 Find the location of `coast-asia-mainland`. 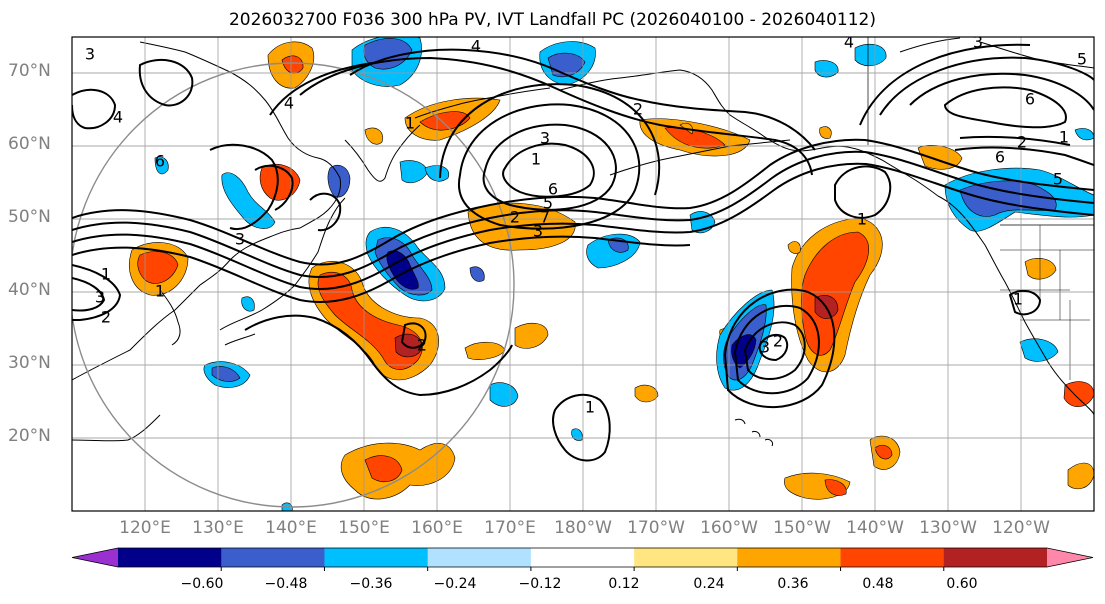

coast-asia-mainland is located at coordinates (206, 211).